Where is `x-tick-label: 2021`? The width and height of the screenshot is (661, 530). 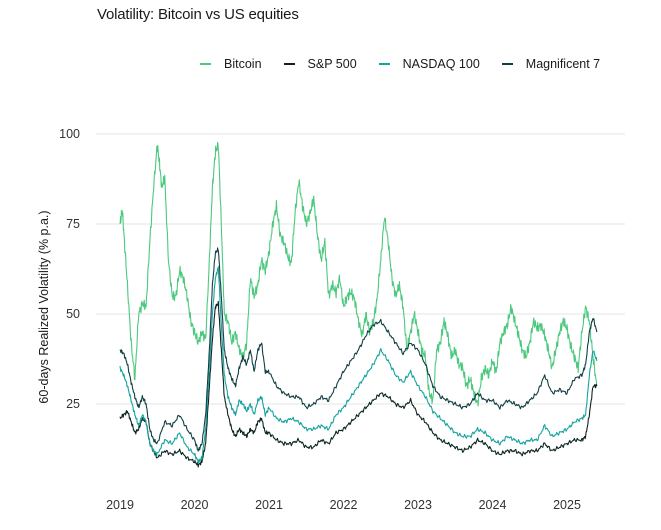
x-tick-label: 2021 is located at coordinates (269, 505).